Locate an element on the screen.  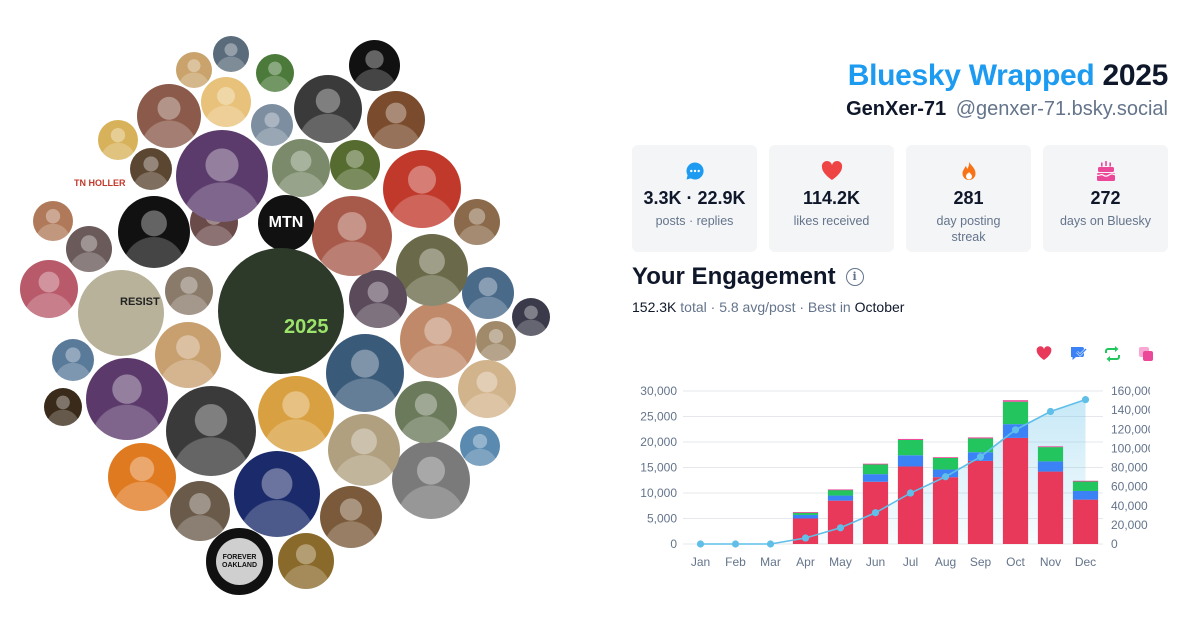
flame-icon is located at coordinates (968, 171).